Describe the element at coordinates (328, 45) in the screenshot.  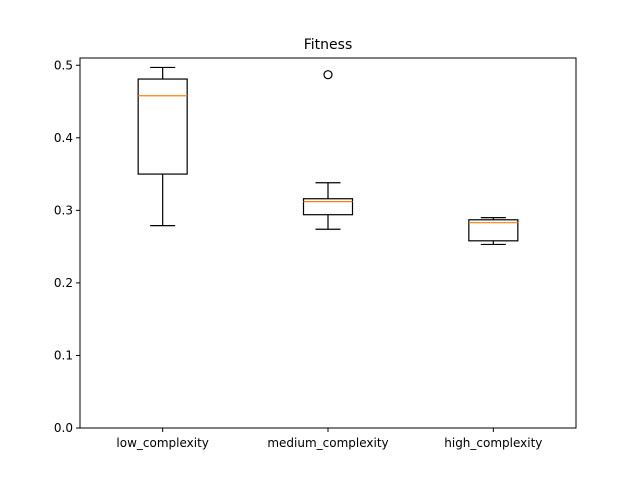
I see `chart-title: Fitness` at that location.